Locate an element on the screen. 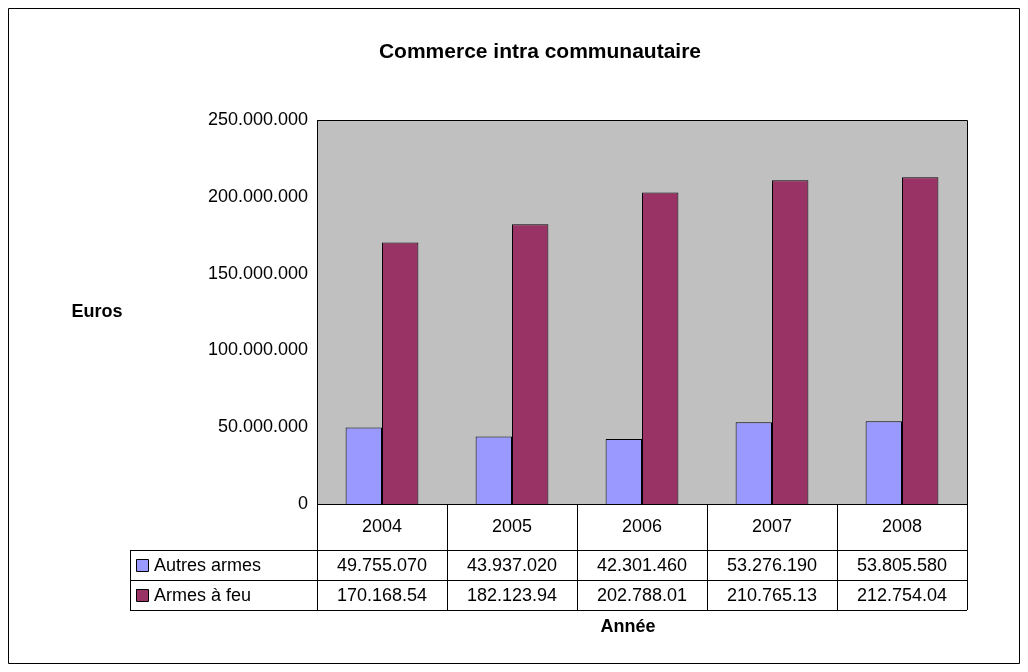  x-tick-label: 2006 is located at coordinates (642, 525).